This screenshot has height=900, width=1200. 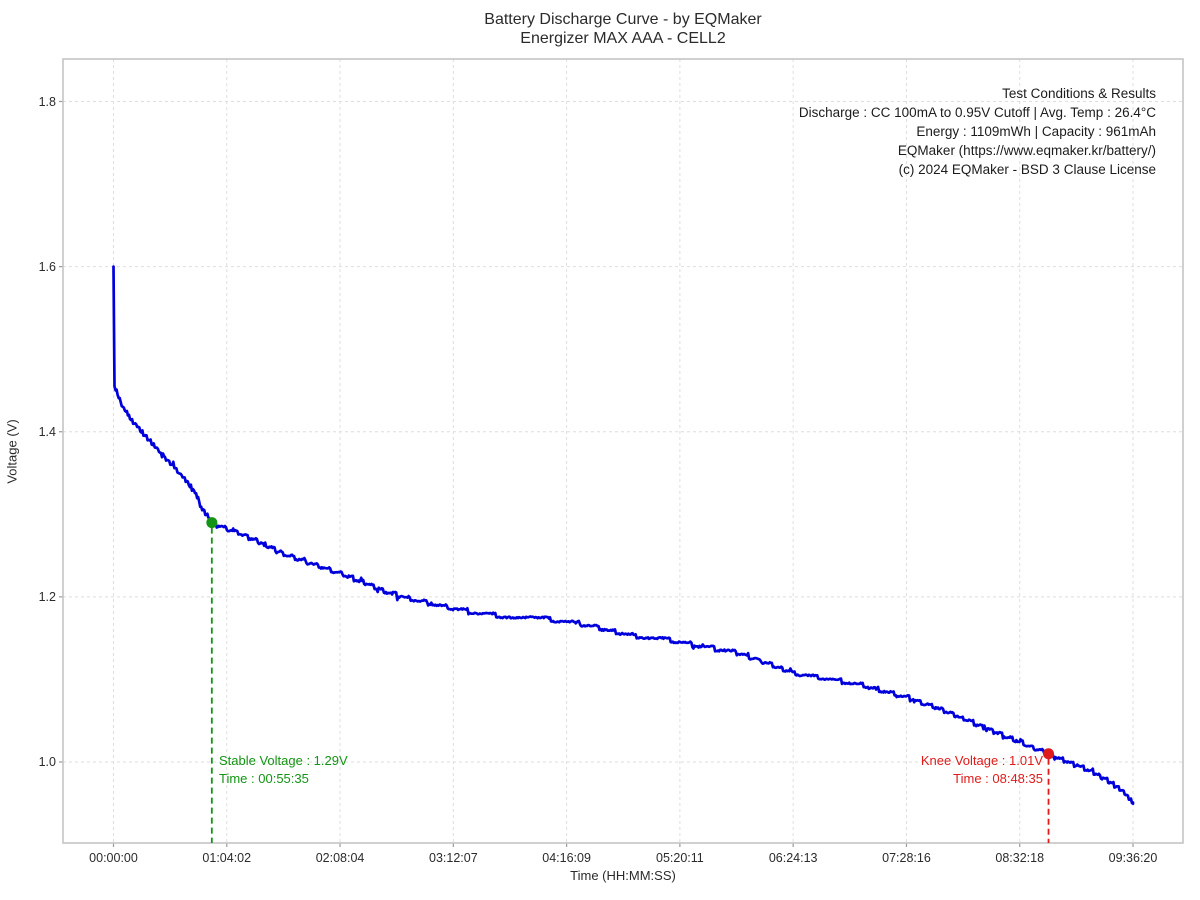 What do you see at coordinates (1027, 169) in the screenshot?
I see `conditions-license: (c) 2024 EQMaker - BSD 3 Clause License` at bounding box center [1027, 169].